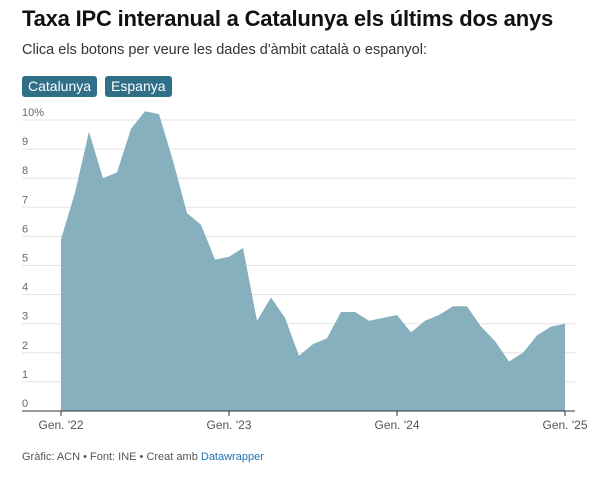  I want to click on footer-source: Gràfic: ACN • Font: INE • Creat amb, so click(111, 457).